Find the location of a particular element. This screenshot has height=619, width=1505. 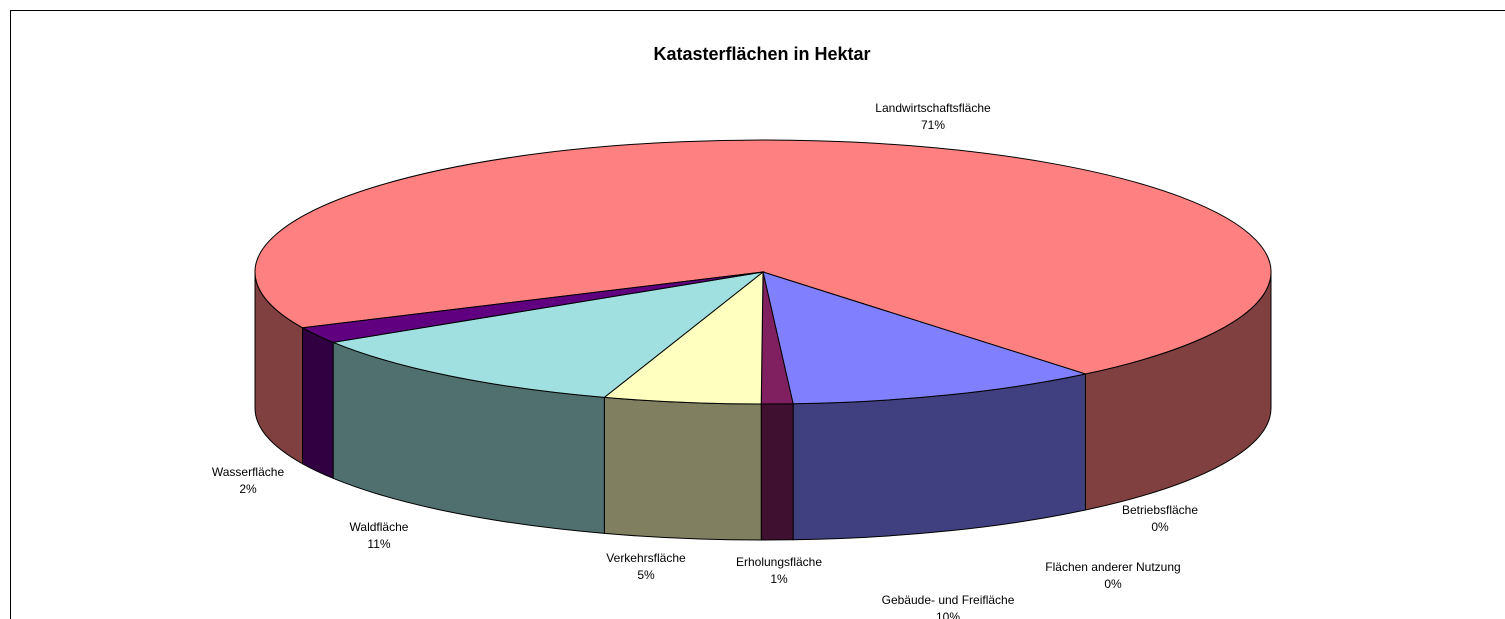

data-label-name: Betriebsfläche is located at coordinates (1160, 510).